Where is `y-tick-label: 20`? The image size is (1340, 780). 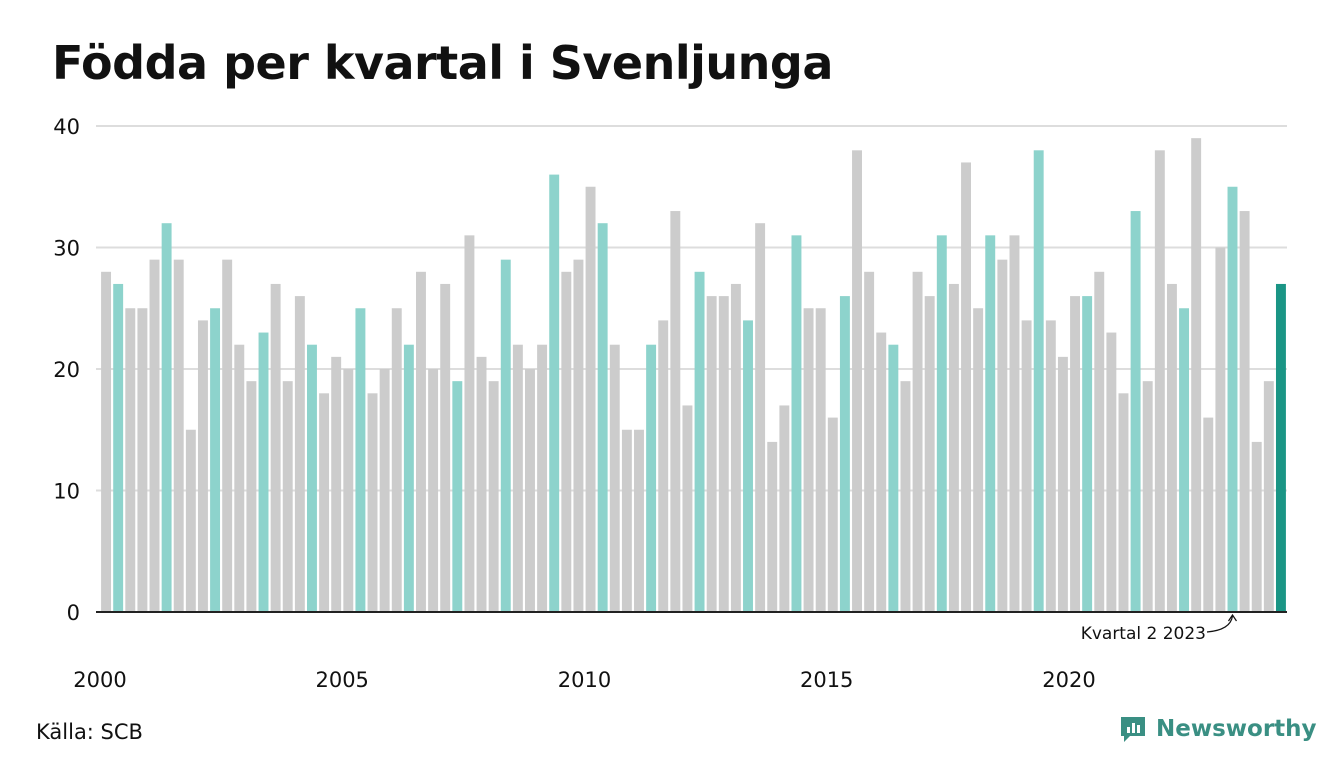 y-tick-label: 20 is located at coordinates (66, 370).